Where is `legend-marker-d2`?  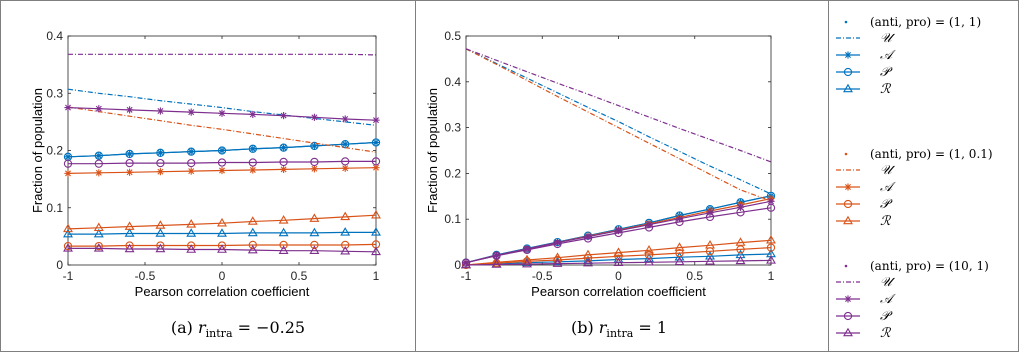 legend-marker-d2 is located at coordinates (848, 187).